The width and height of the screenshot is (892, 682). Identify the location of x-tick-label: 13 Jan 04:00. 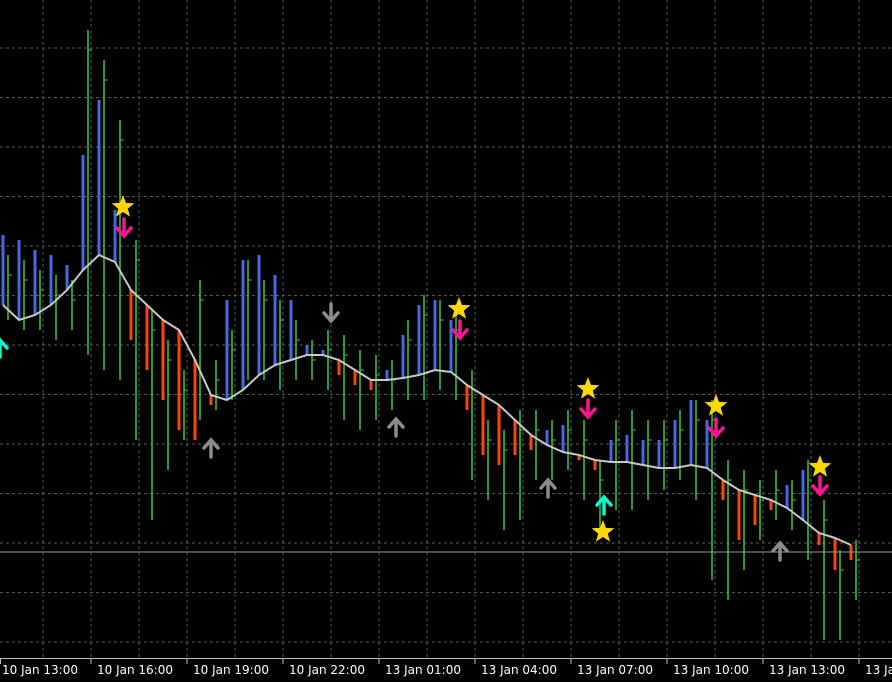
(519, 670).